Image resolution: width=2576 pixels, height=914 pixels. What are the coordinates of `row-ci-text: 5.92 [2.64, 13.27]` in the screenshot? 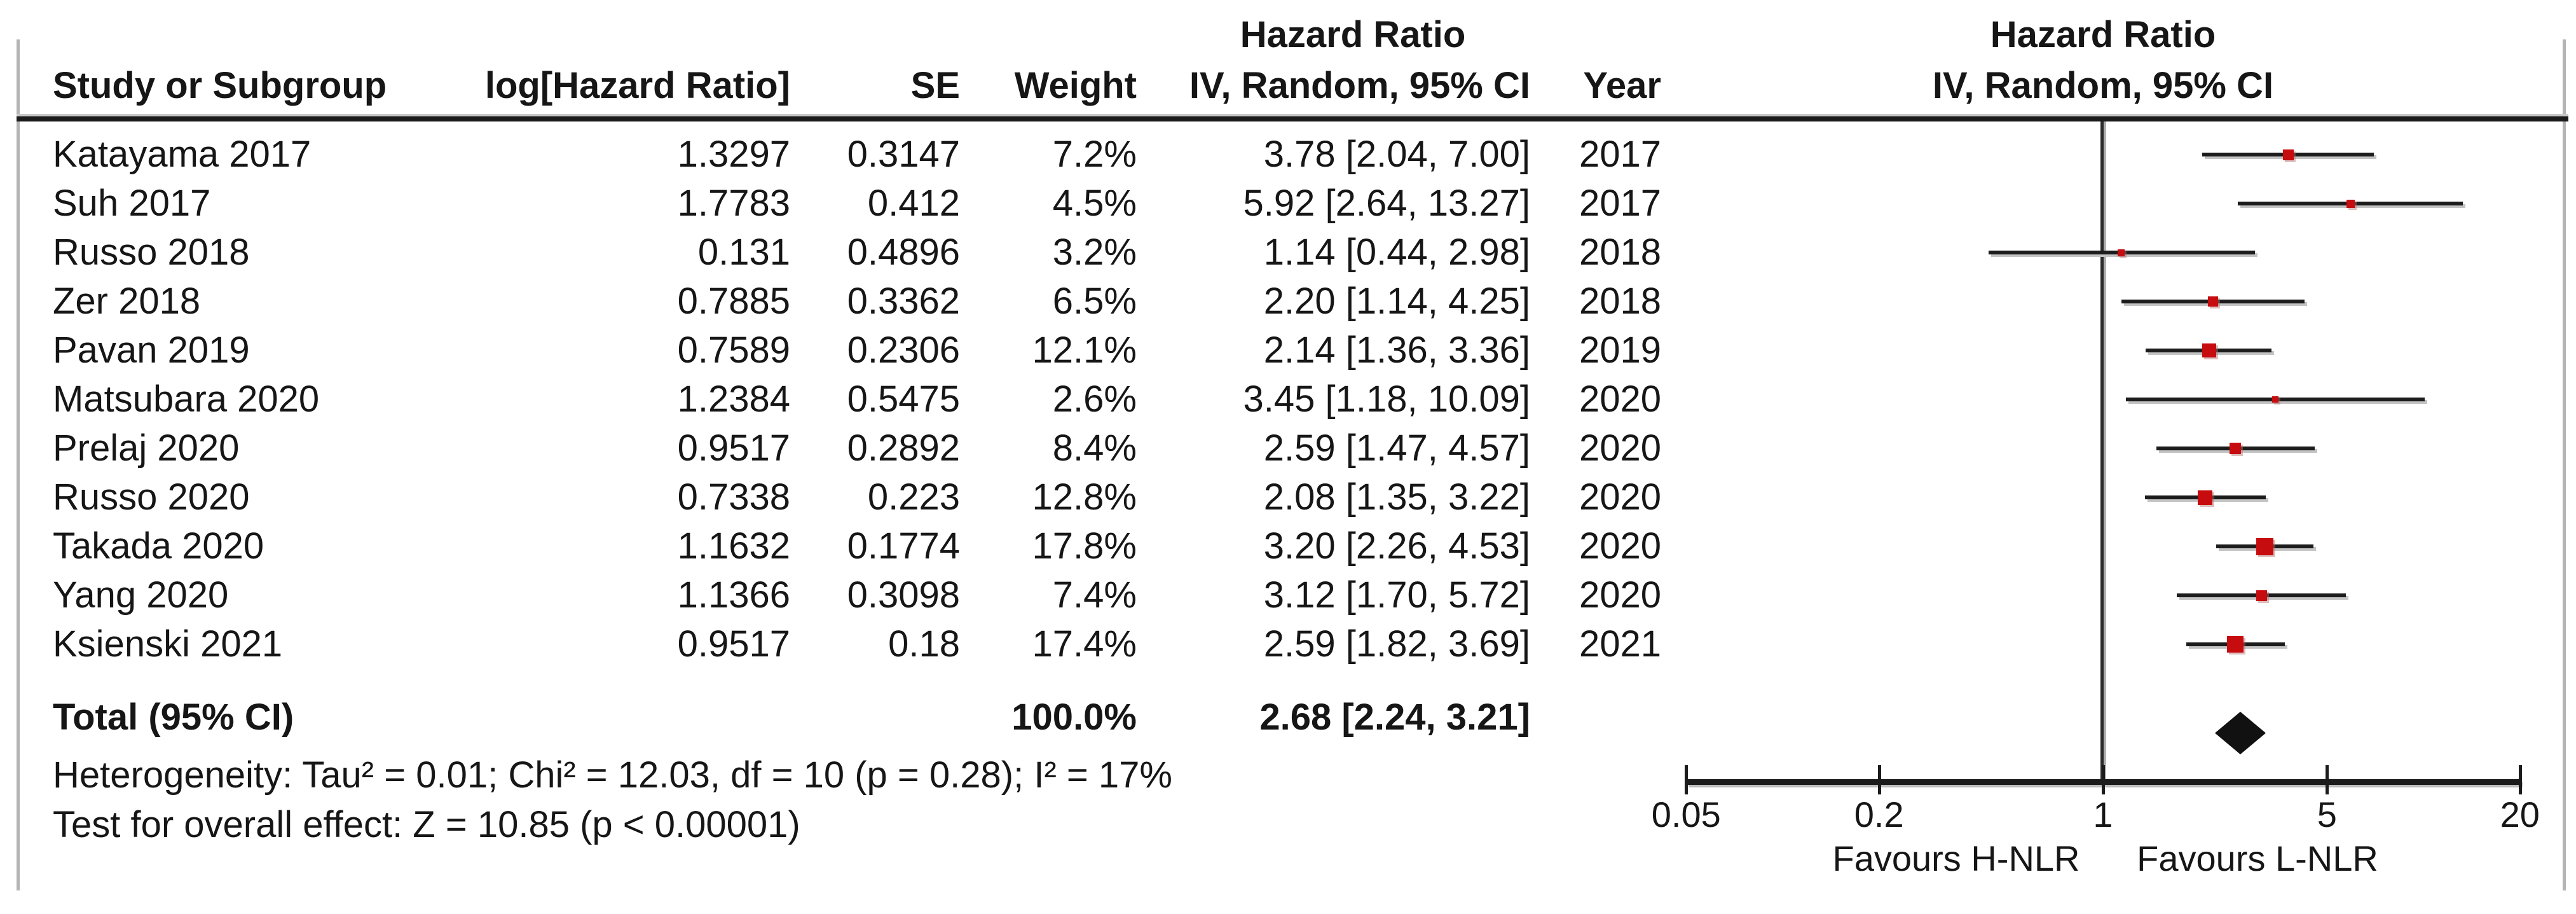 It's located at (1386, 203).